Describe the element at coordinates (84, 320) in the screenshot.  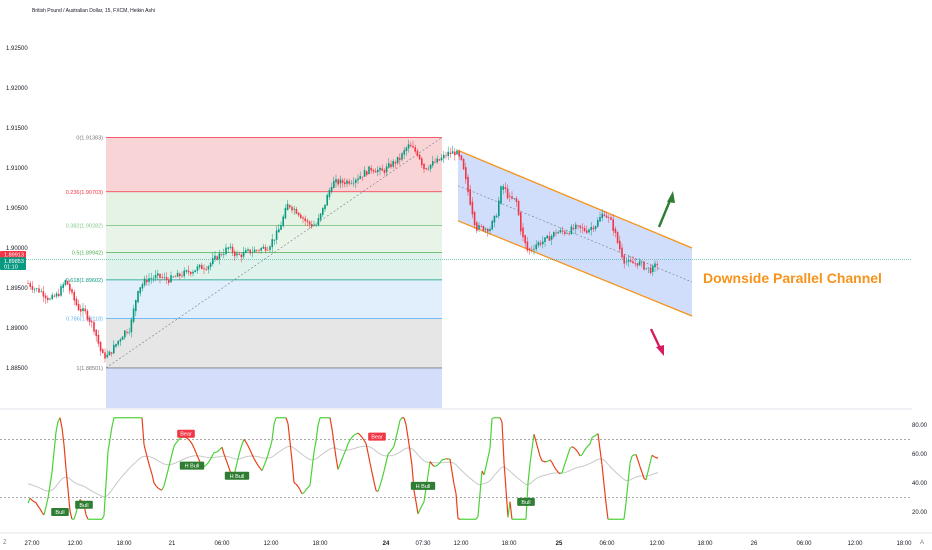
I see `fib-level-label: 0.786(1.89118)` at that location.